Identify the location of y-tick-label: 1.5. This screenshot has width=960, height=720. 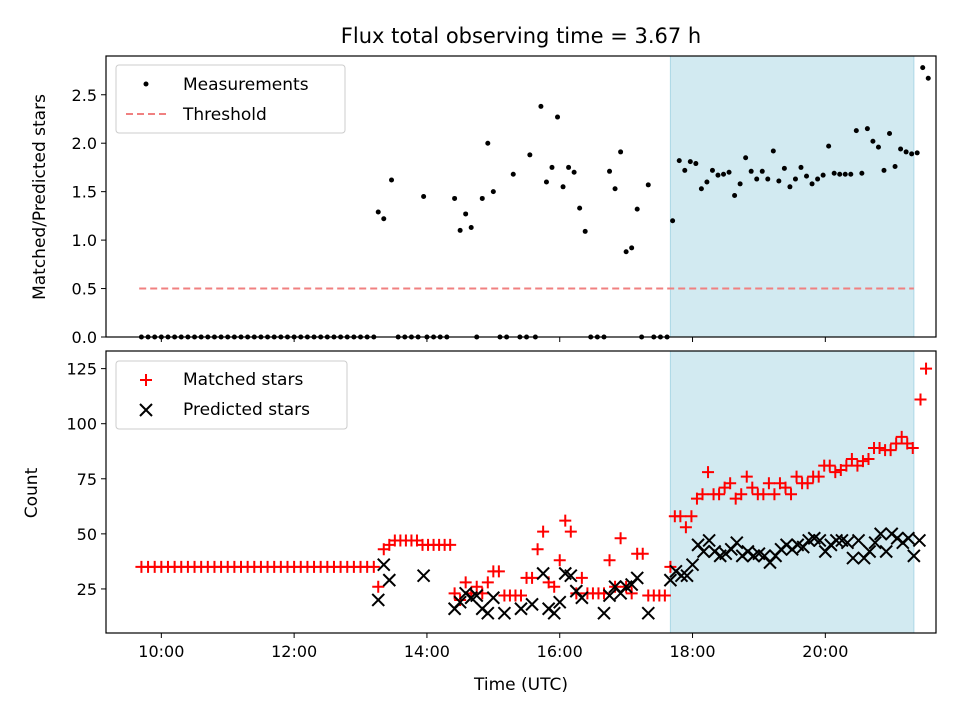
(84, 192).